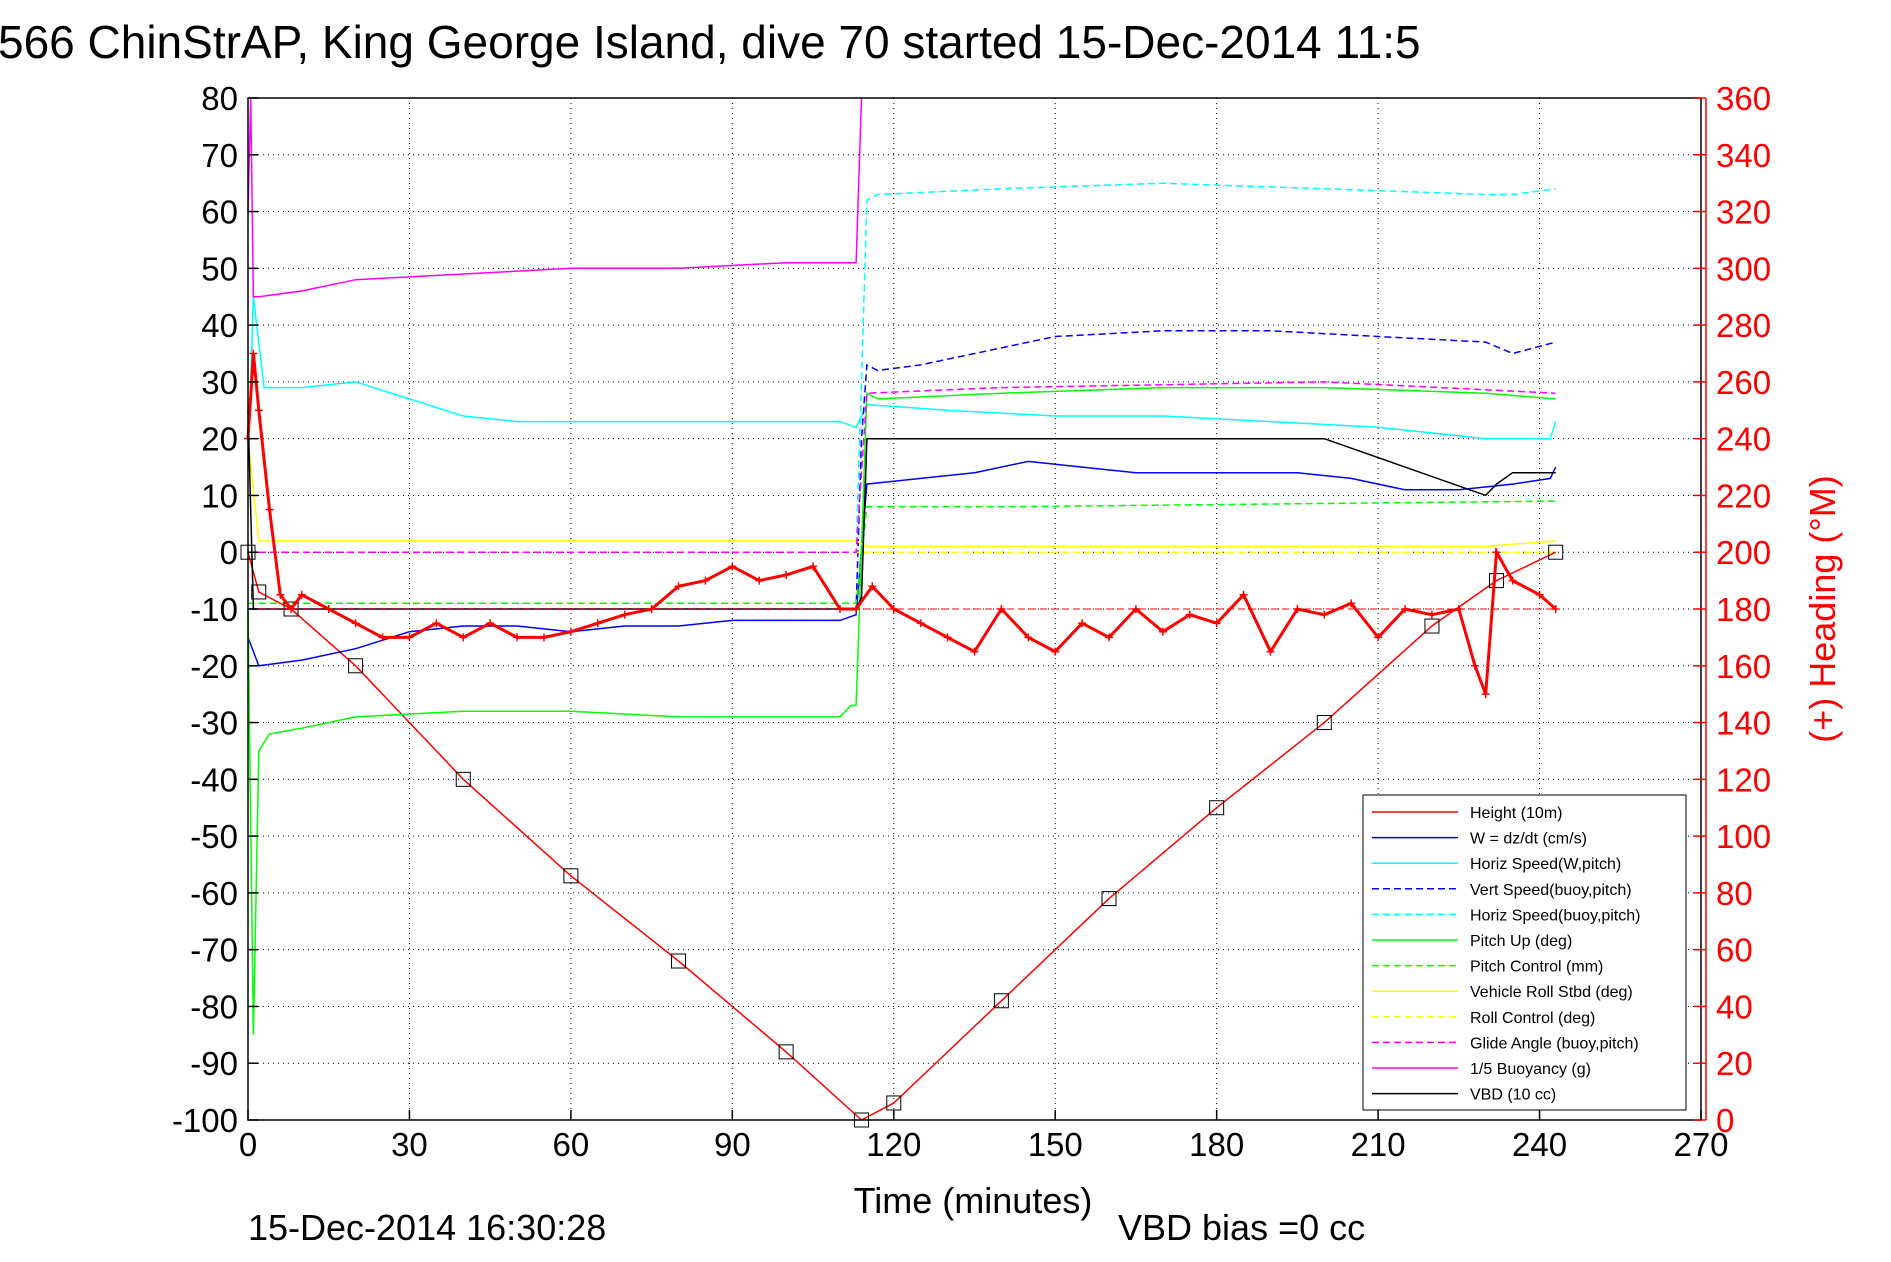 The image size is (1891, 1262). What do you see at coordinates (1822, 608) in the screenshot?
I see `right-axis-label: (+) Heading (°M)` at bounding box center [1822, 608].